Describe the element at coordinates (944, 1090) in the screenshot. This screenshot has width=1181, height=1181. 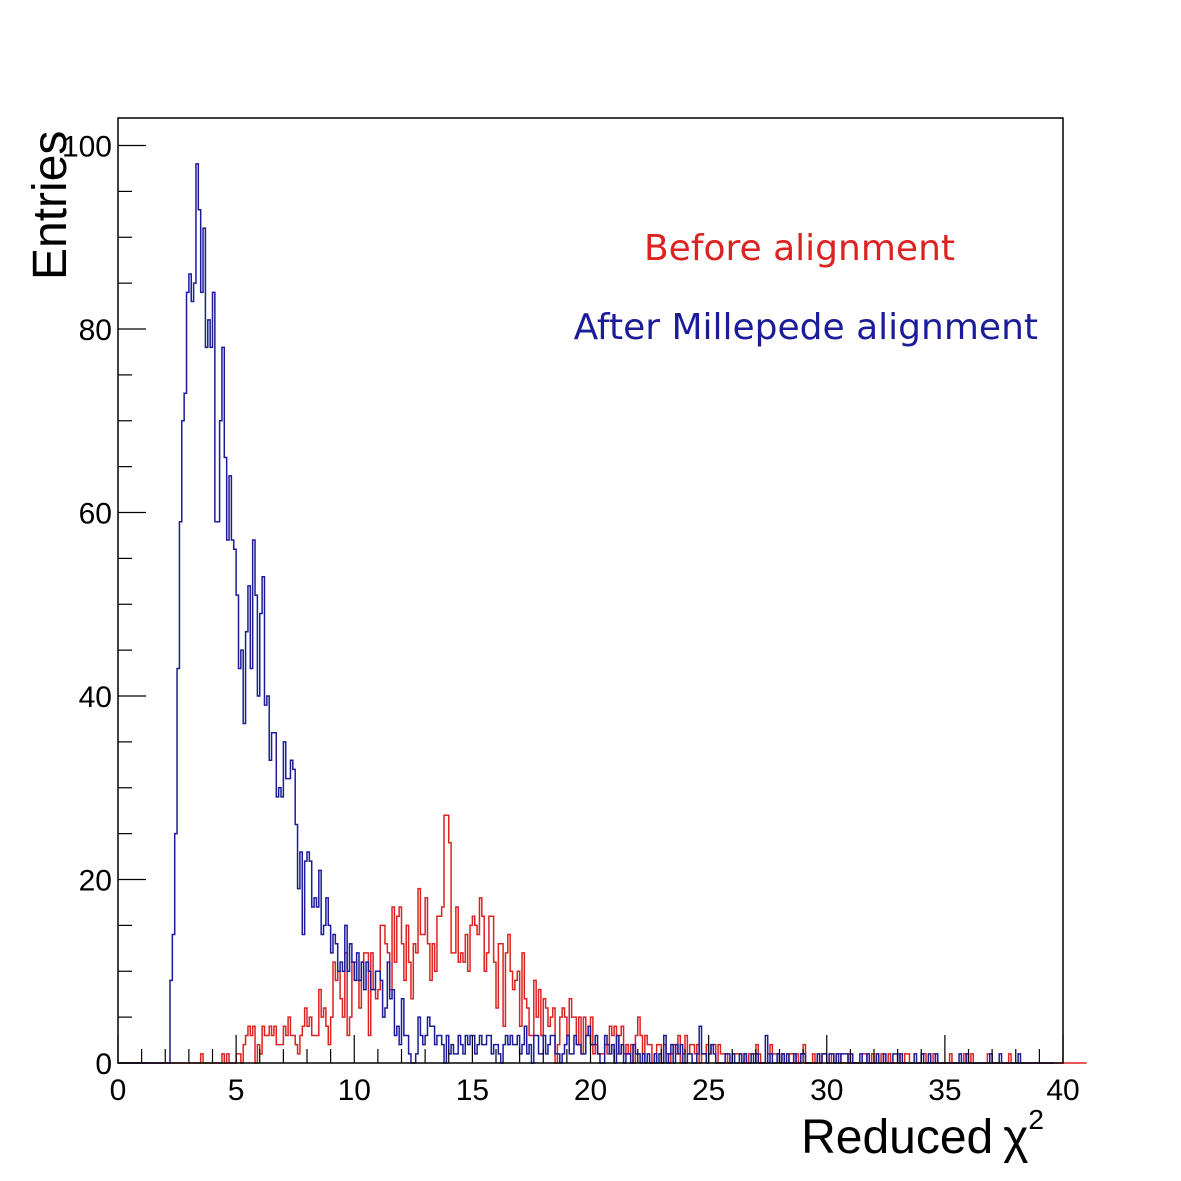
I see `x-tick-label: 35` at that location.